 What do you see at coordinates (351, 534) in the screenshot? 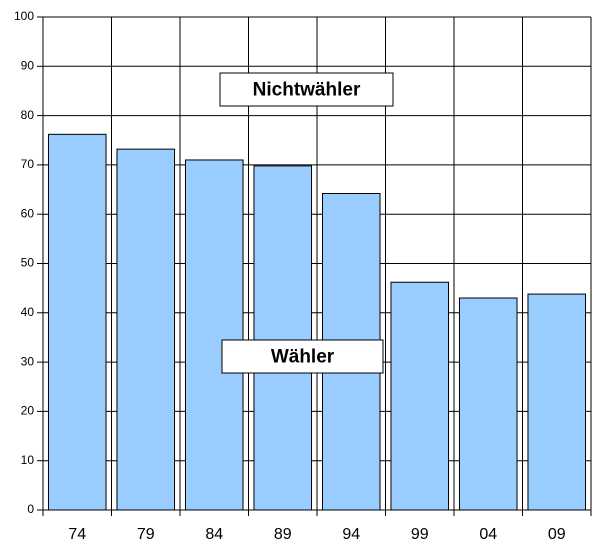
I see `x-tick-label: 94` at bounding box center [351, 534].